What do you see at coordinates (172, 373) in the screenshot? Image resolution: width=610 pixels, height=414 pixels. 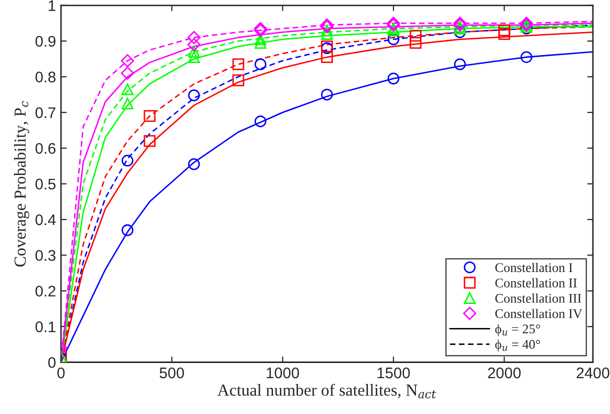 I see `x-tick-label: 500` at bounding box center [172, 373].